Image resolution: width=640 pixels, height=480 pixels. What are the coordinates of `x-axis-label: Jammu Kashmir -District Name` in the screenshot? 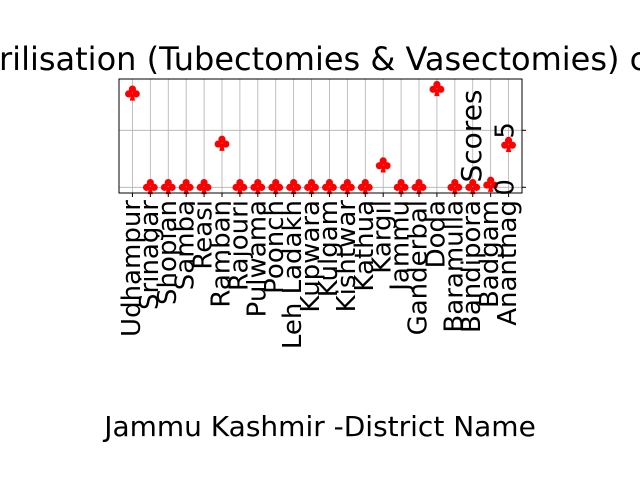 It's located at (319, 426).